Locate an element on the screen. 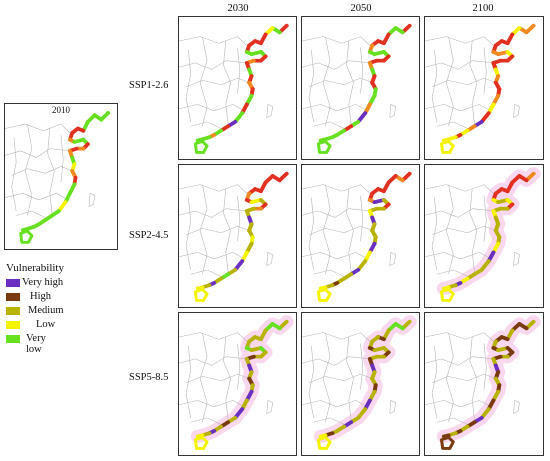 Image resolution: width=550 pixels, height=461 pixels. map-panel-ssp2-2050 is located at coordinates (360, 236).